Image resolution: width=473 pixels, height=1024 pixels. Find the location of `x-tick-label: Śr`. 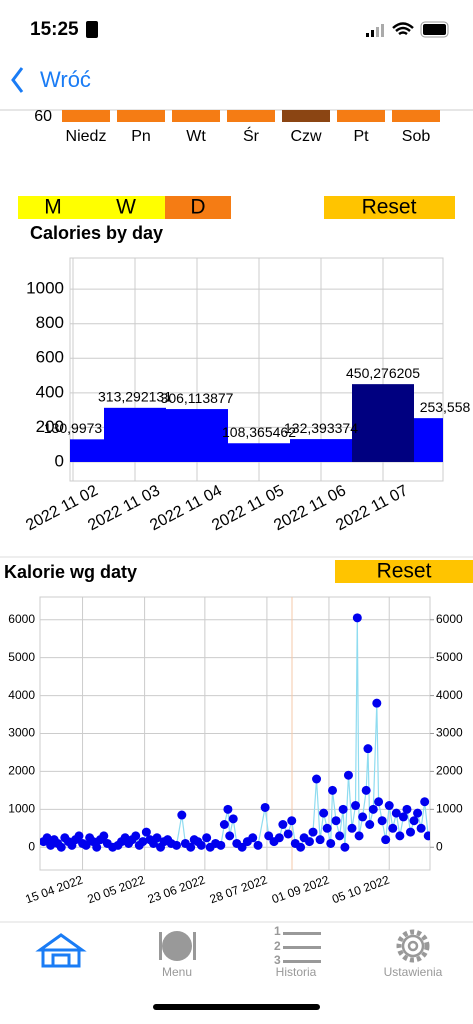

x-tick-label: Śr is located at coordinates (251, 135).